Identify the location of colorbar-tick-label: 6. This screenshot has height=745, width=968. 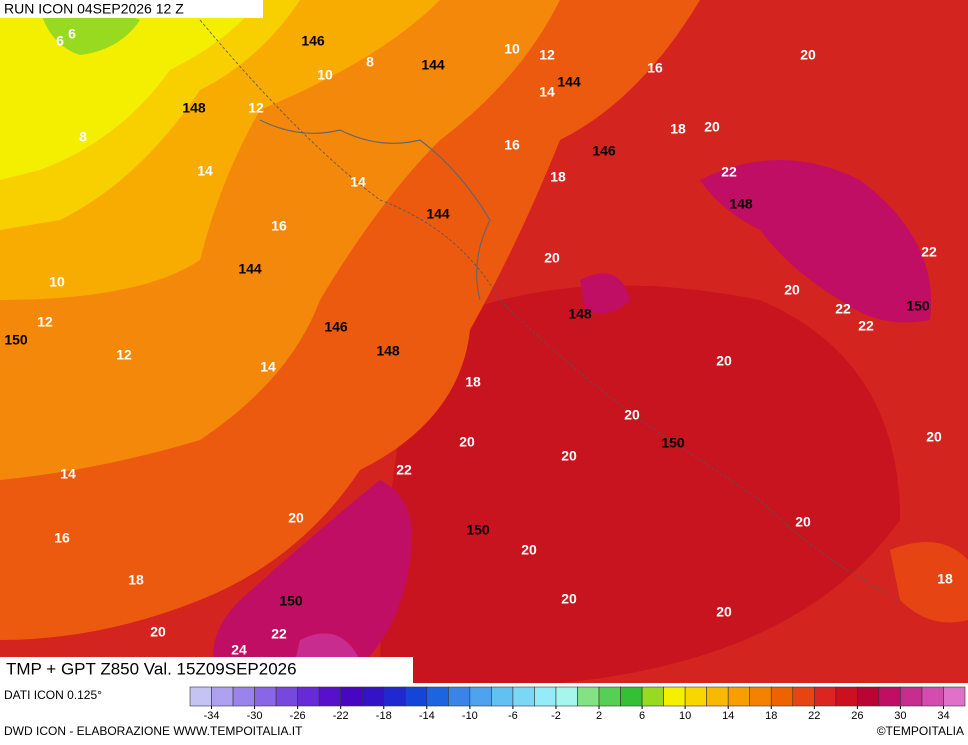
(642, 716).